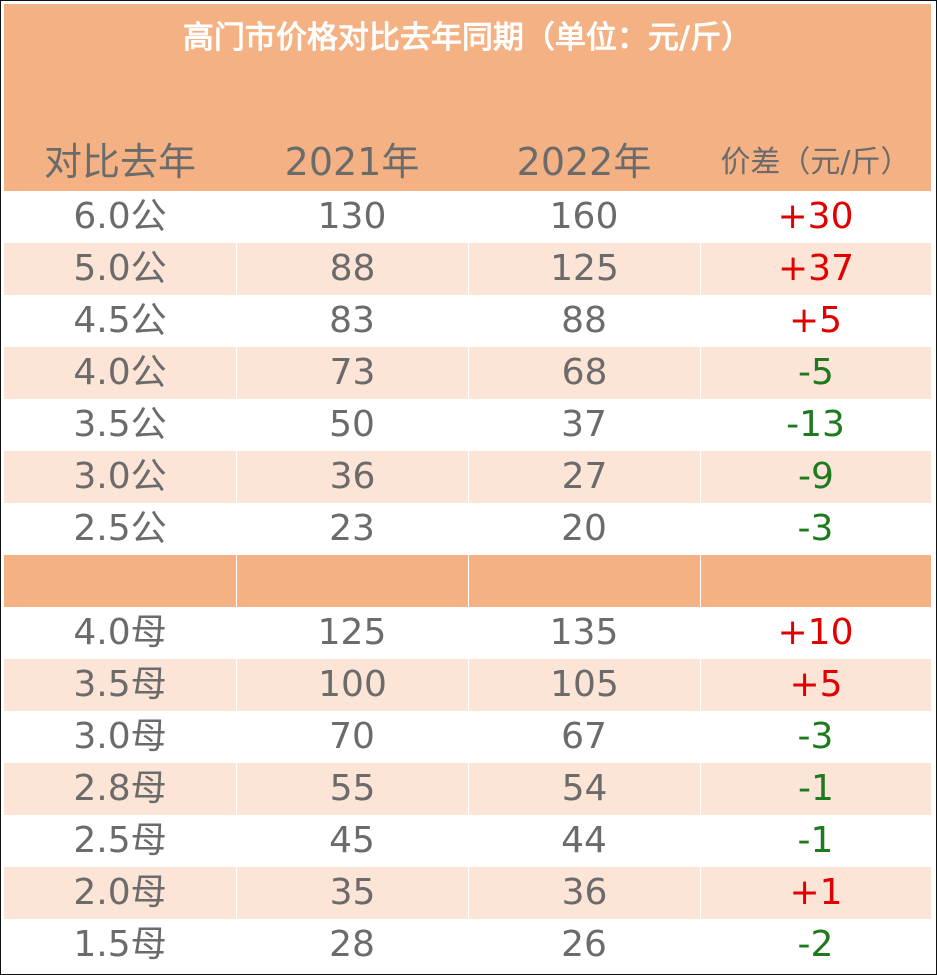 This screenshot has width=937, height=975. I want to click on table-row: 2.0母 35 36 +1, so click(467, 893).